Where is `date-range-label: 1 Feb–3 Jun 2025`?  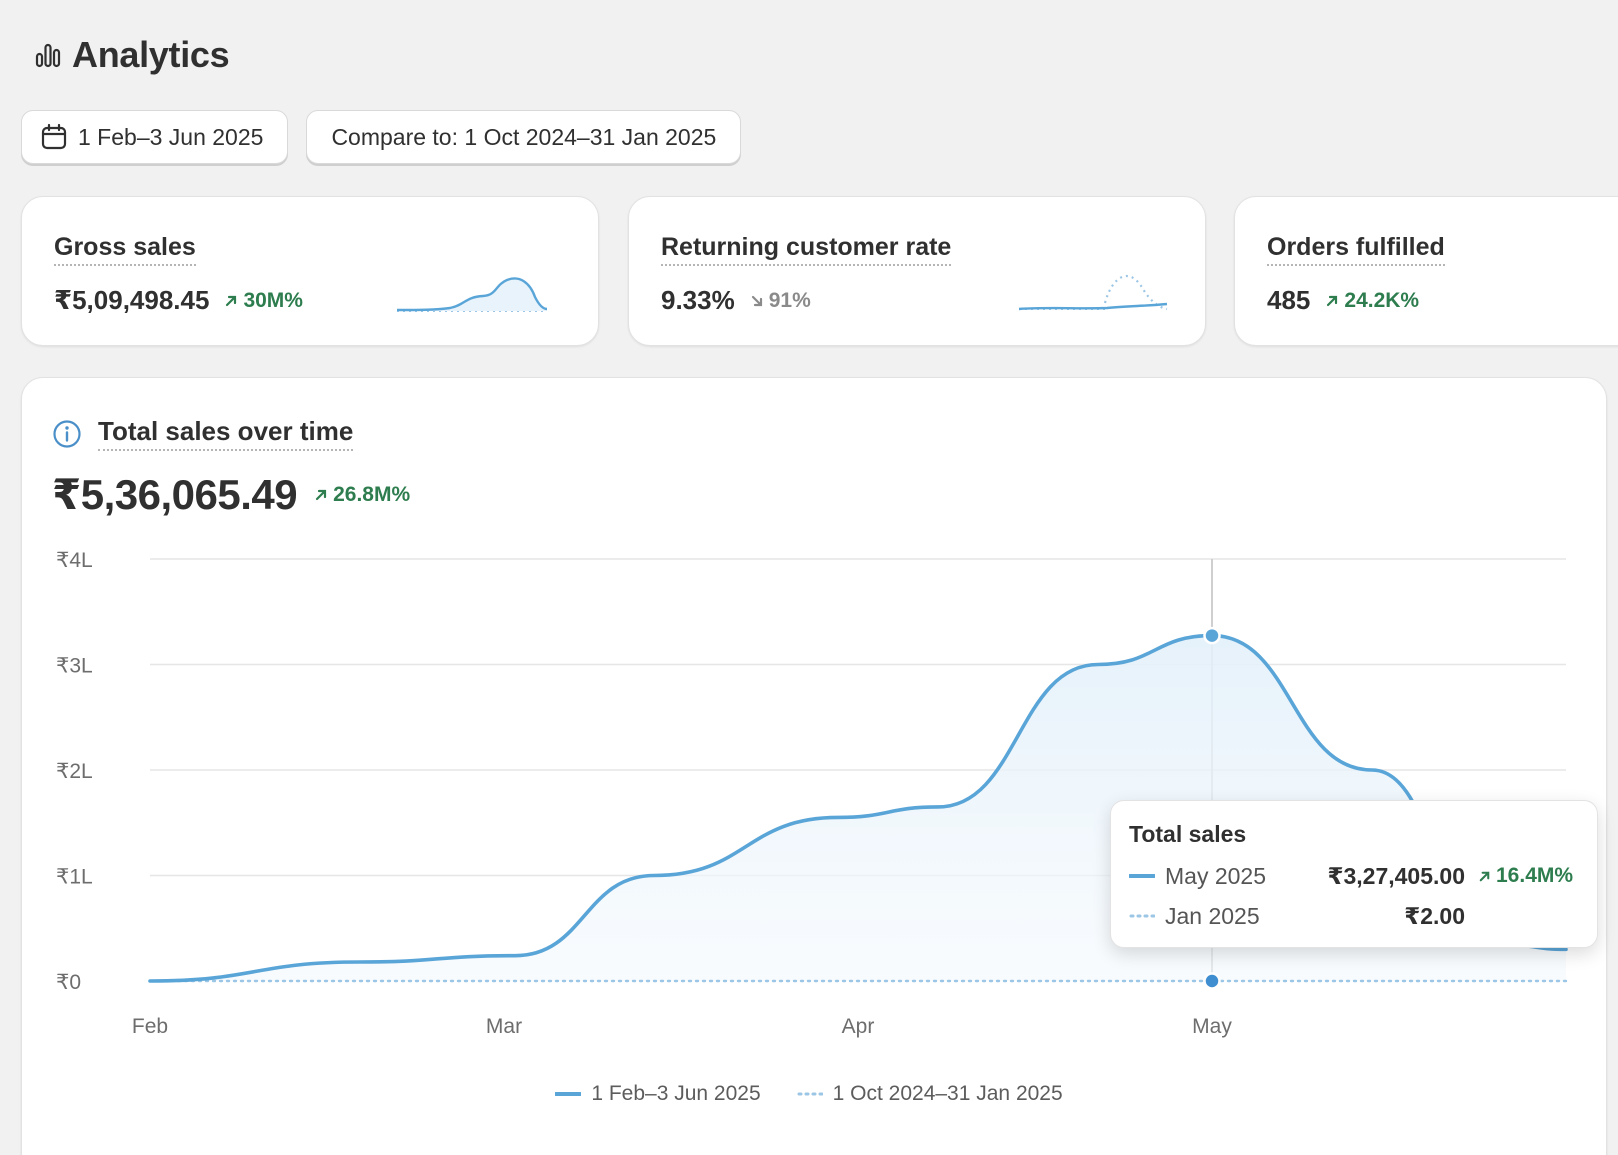
date-range-label: 1 Feb–3 Jun 2025 is located at coordinates (171, 136).